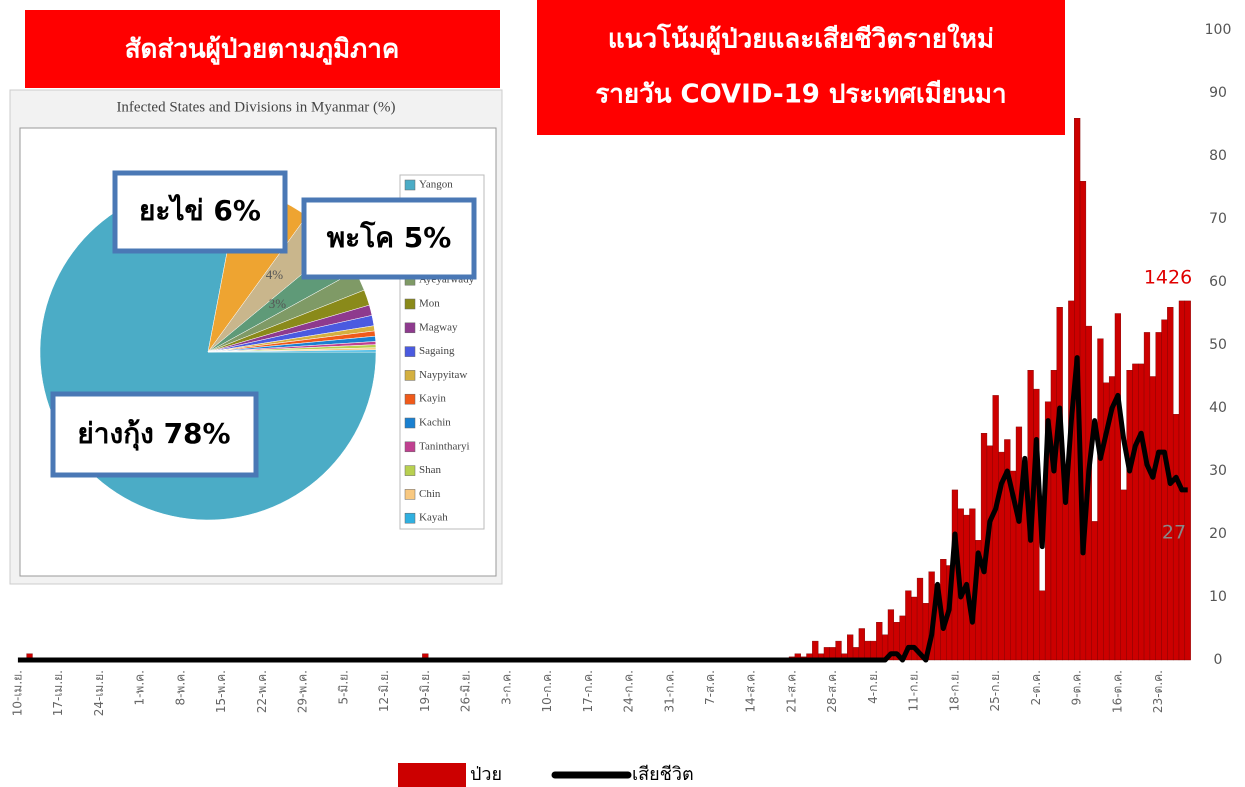 Image resolution: width=1245 pixels, height=787 pixels. Describe the element at coordinates (588, 691) in the screenshot. I see `x-tick-label: 17-ก.ค.` at that location.